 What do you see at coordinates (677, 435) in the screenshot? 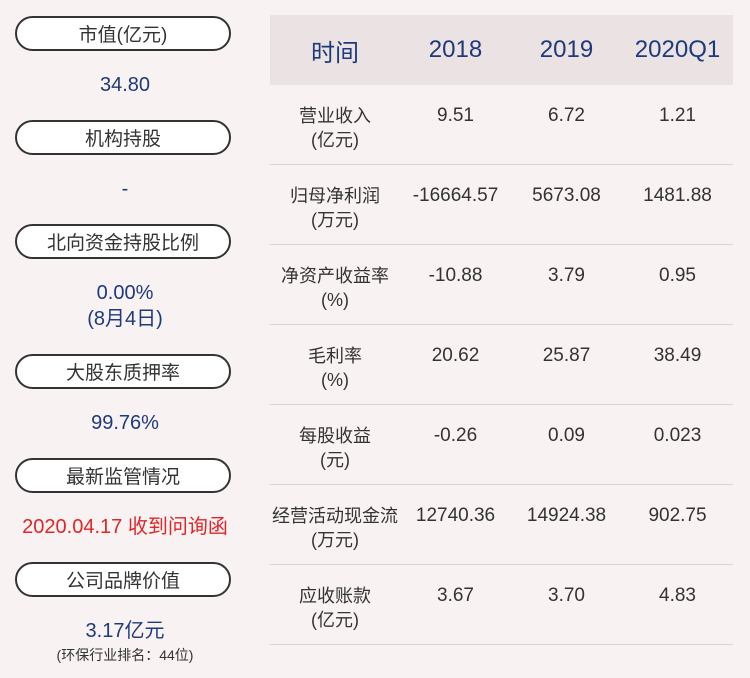
I see `cell-value: 0.023` at bounding box center [677, 435].